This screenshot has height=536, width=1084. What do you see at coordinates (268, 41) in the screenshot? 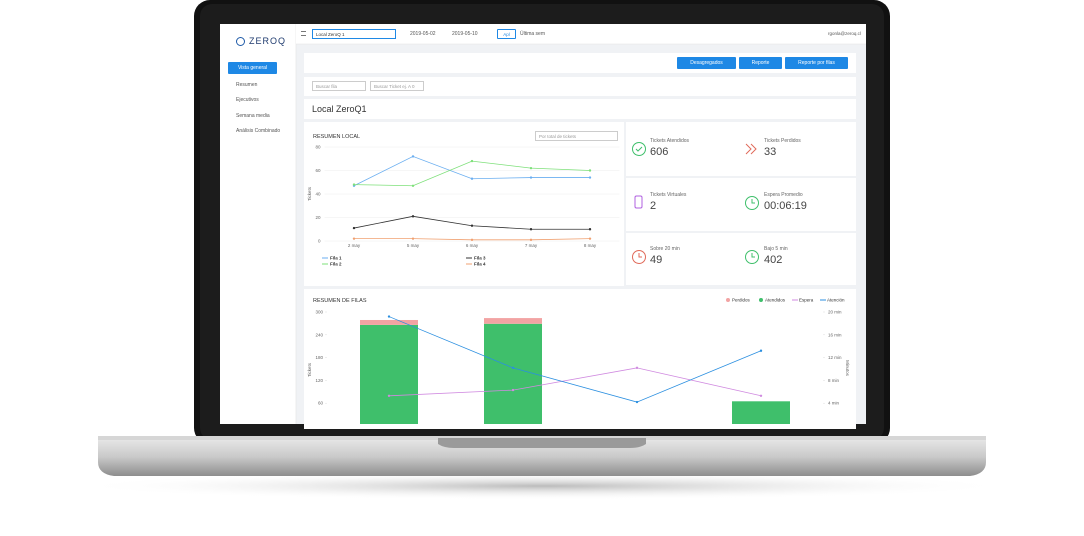
I see `logo: ZEROQ` at bounding box center [268, 41].